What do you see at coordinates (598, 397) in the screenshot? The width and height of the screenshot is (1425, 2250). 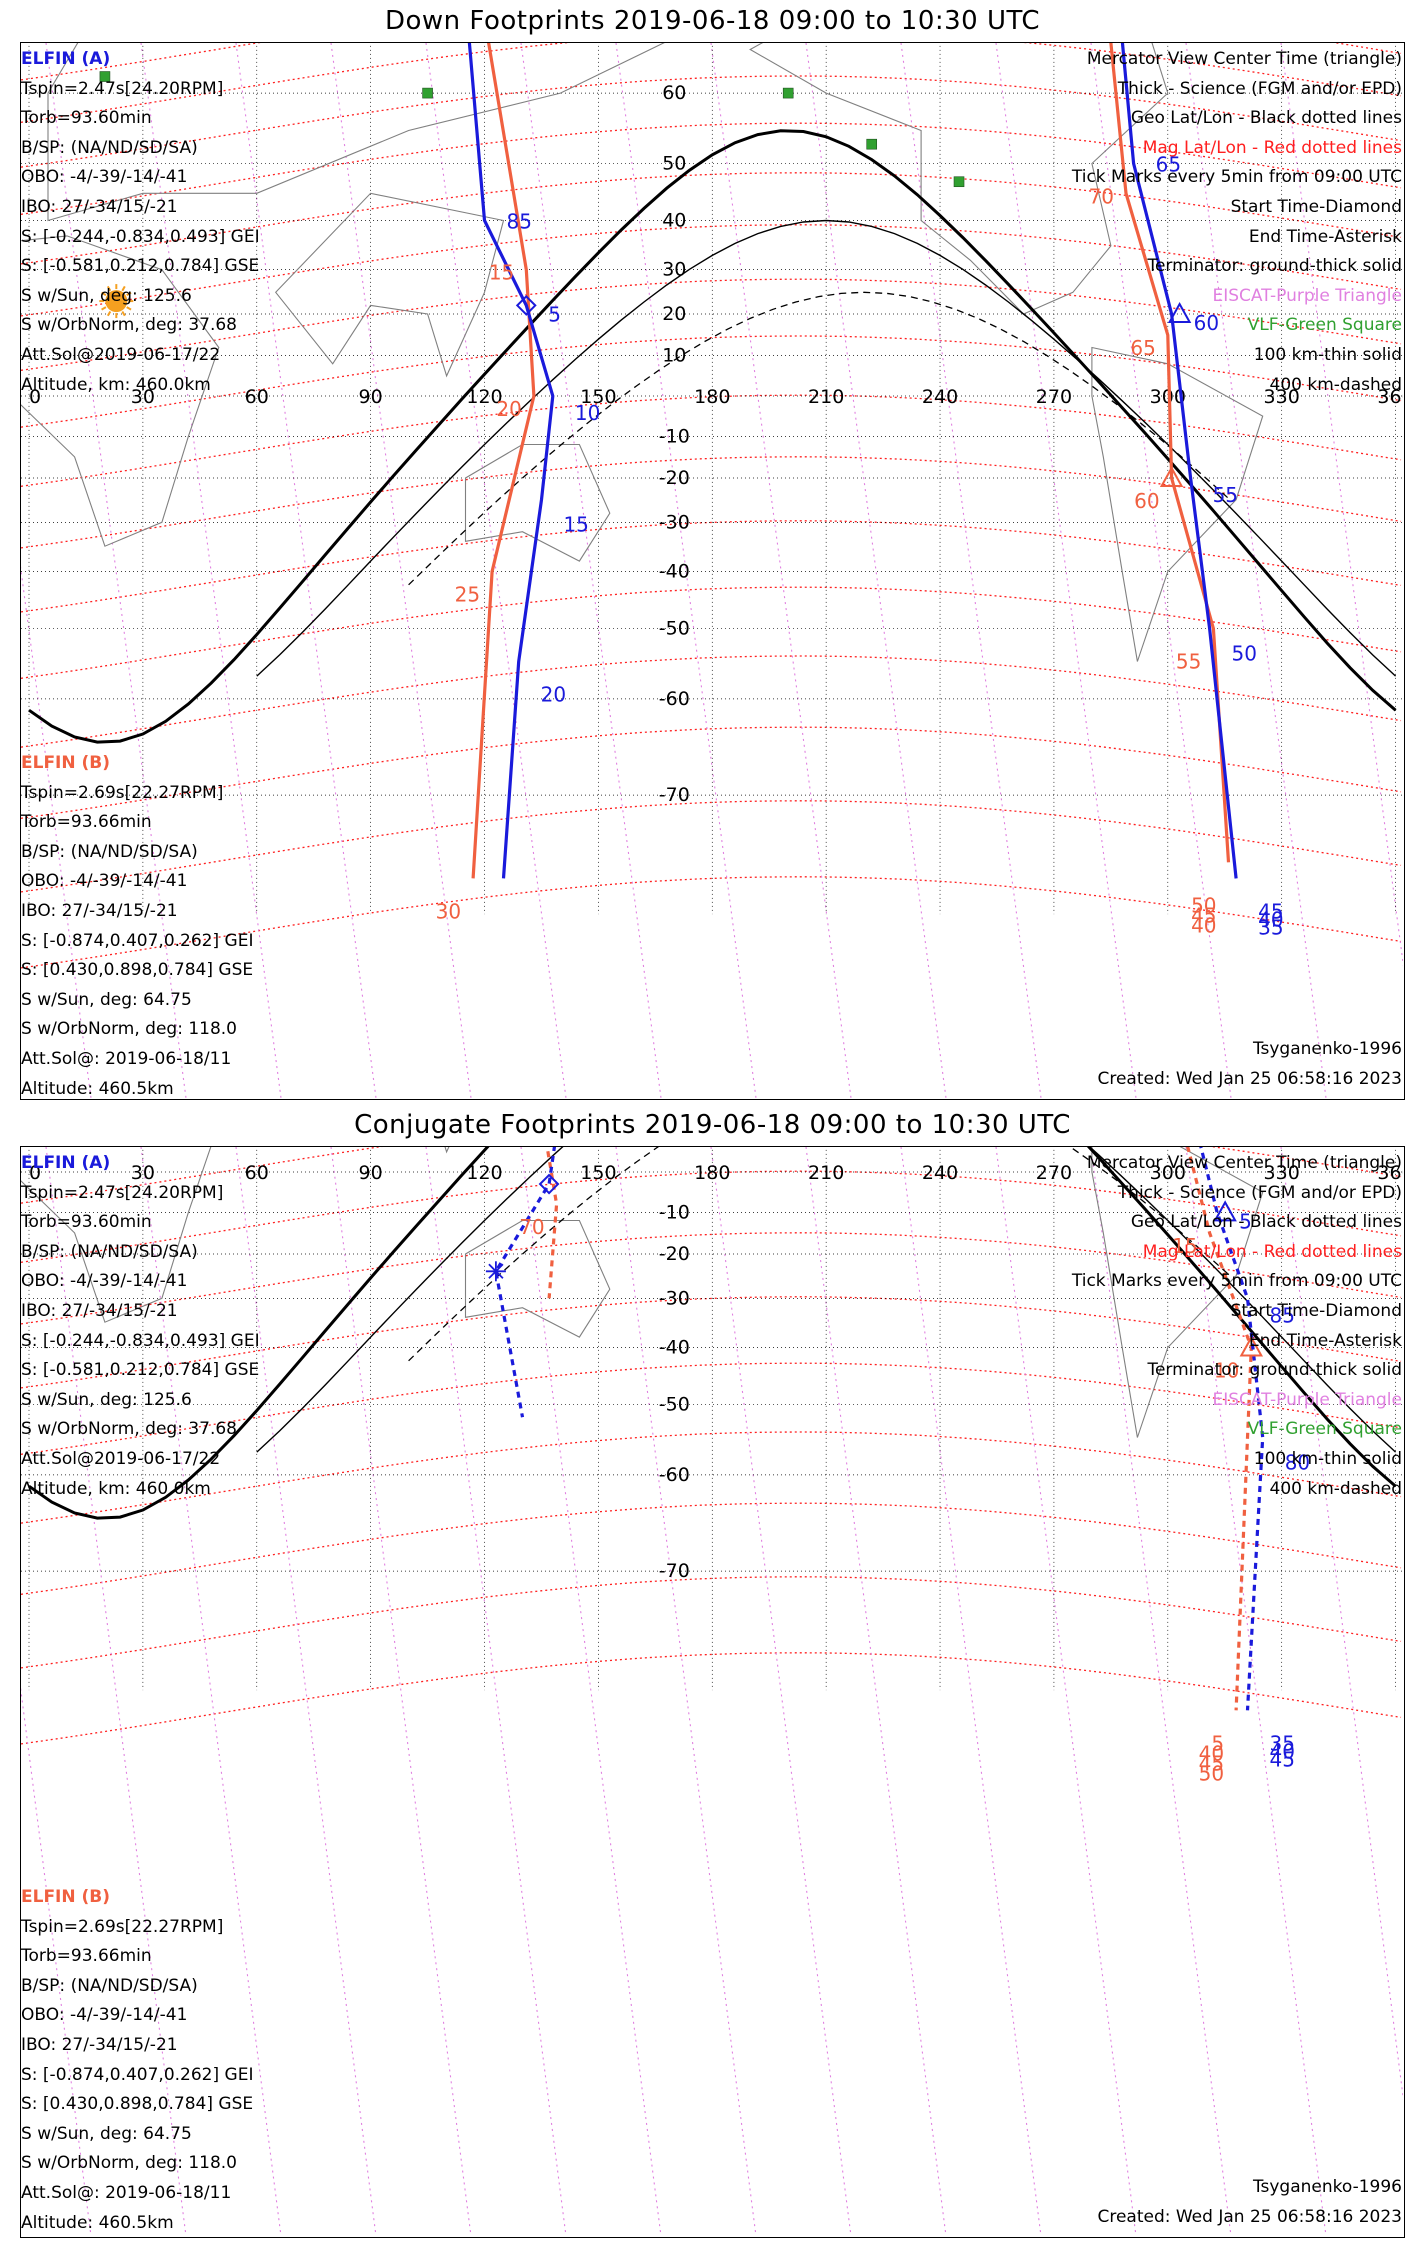 I see `lon-tick-label: 150` at bounding box center [598, 397].